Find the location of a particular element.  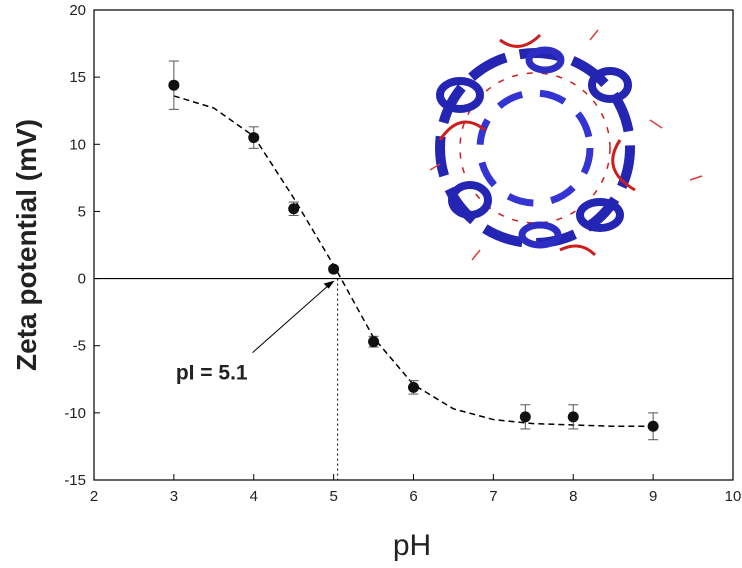

y-tick-label: 15 is located at coordinates (77, 77).